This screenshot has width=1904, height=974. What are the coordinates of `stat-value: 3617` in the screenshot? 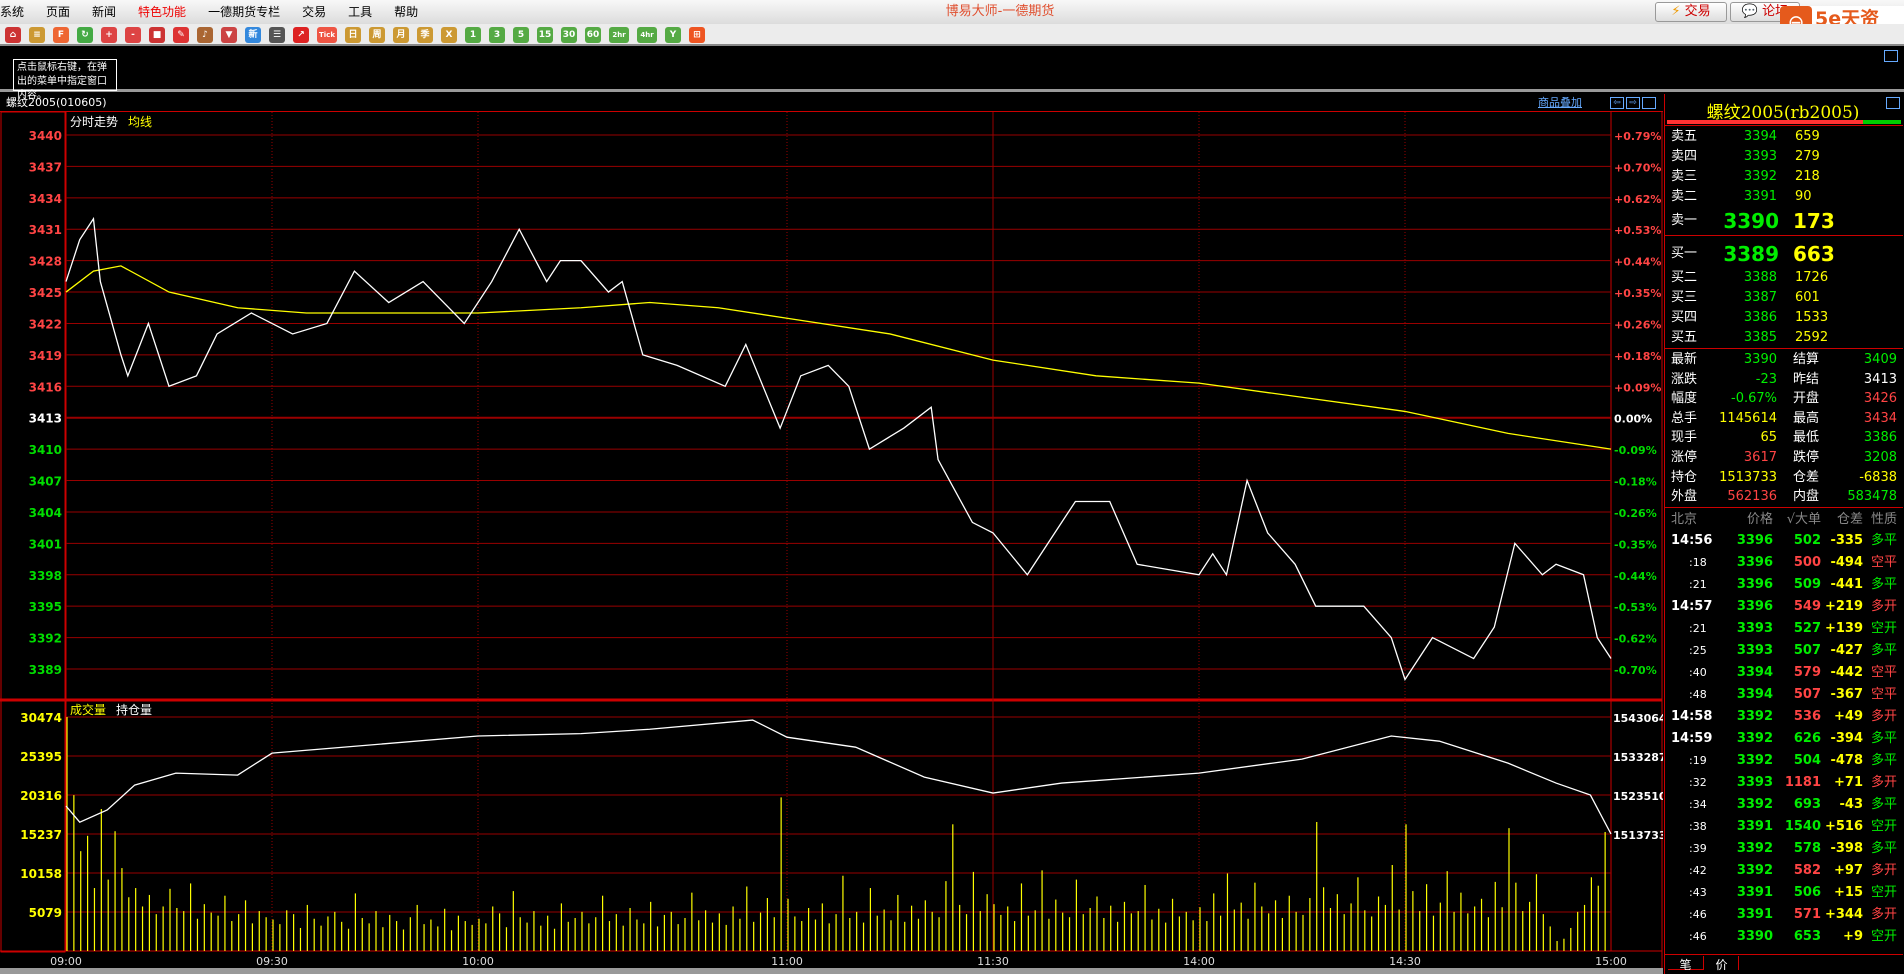 It's located at (1760, 457).